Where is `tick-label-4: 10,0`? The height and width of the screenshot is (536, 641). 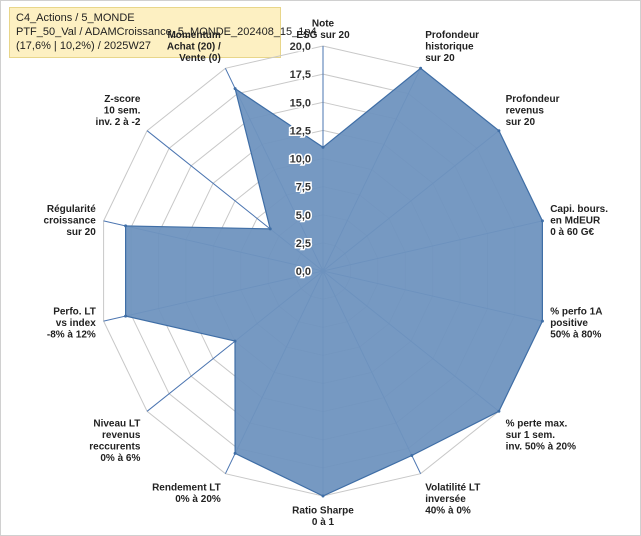 tick-label-4: 10,0 is located at coordinates (300, 160).